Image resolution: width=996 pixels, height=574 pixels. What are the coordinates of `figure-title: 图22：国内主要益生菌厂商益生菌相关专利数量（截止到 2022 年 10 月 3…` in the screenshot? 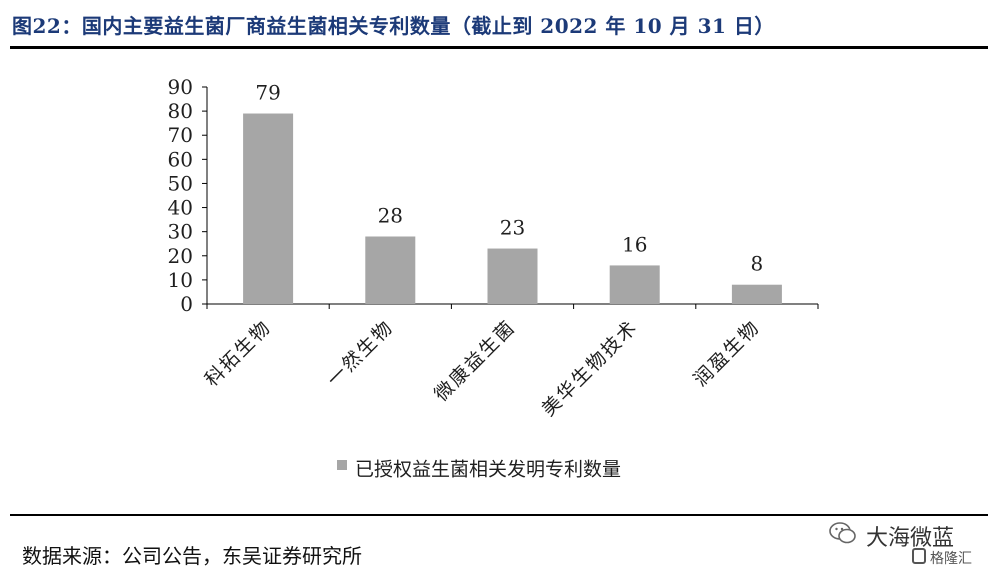 It's located at (393, 26).